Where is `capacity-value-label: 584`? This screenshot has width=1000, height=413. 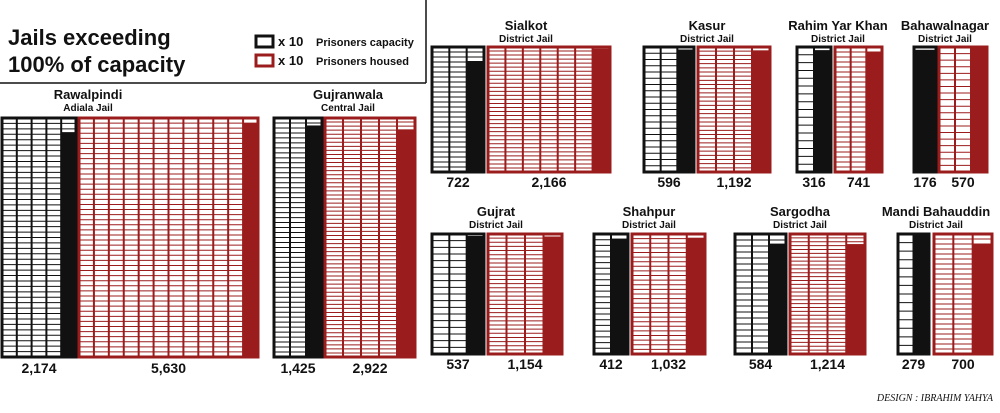
capacity-value-label: 584 is located at coordinates (761, 364).